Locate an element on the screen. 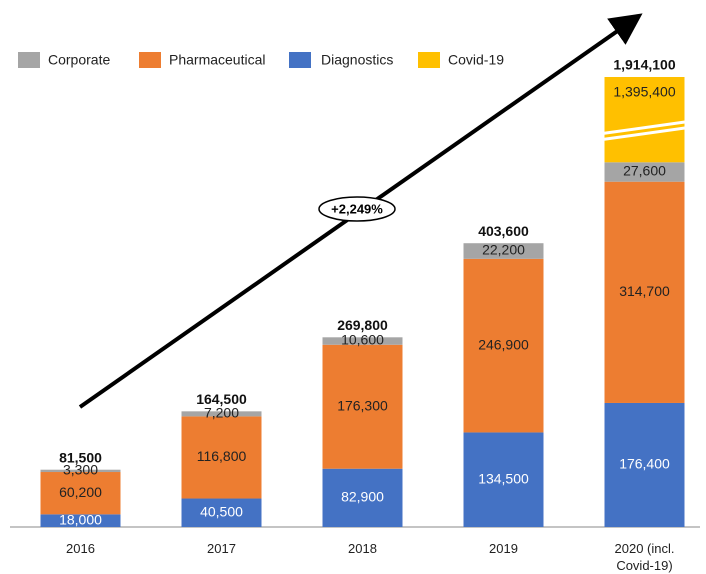 The height and width of the screenshot is (574, 706). x-tick-label: 2018 is located at coordinates (362, 548).